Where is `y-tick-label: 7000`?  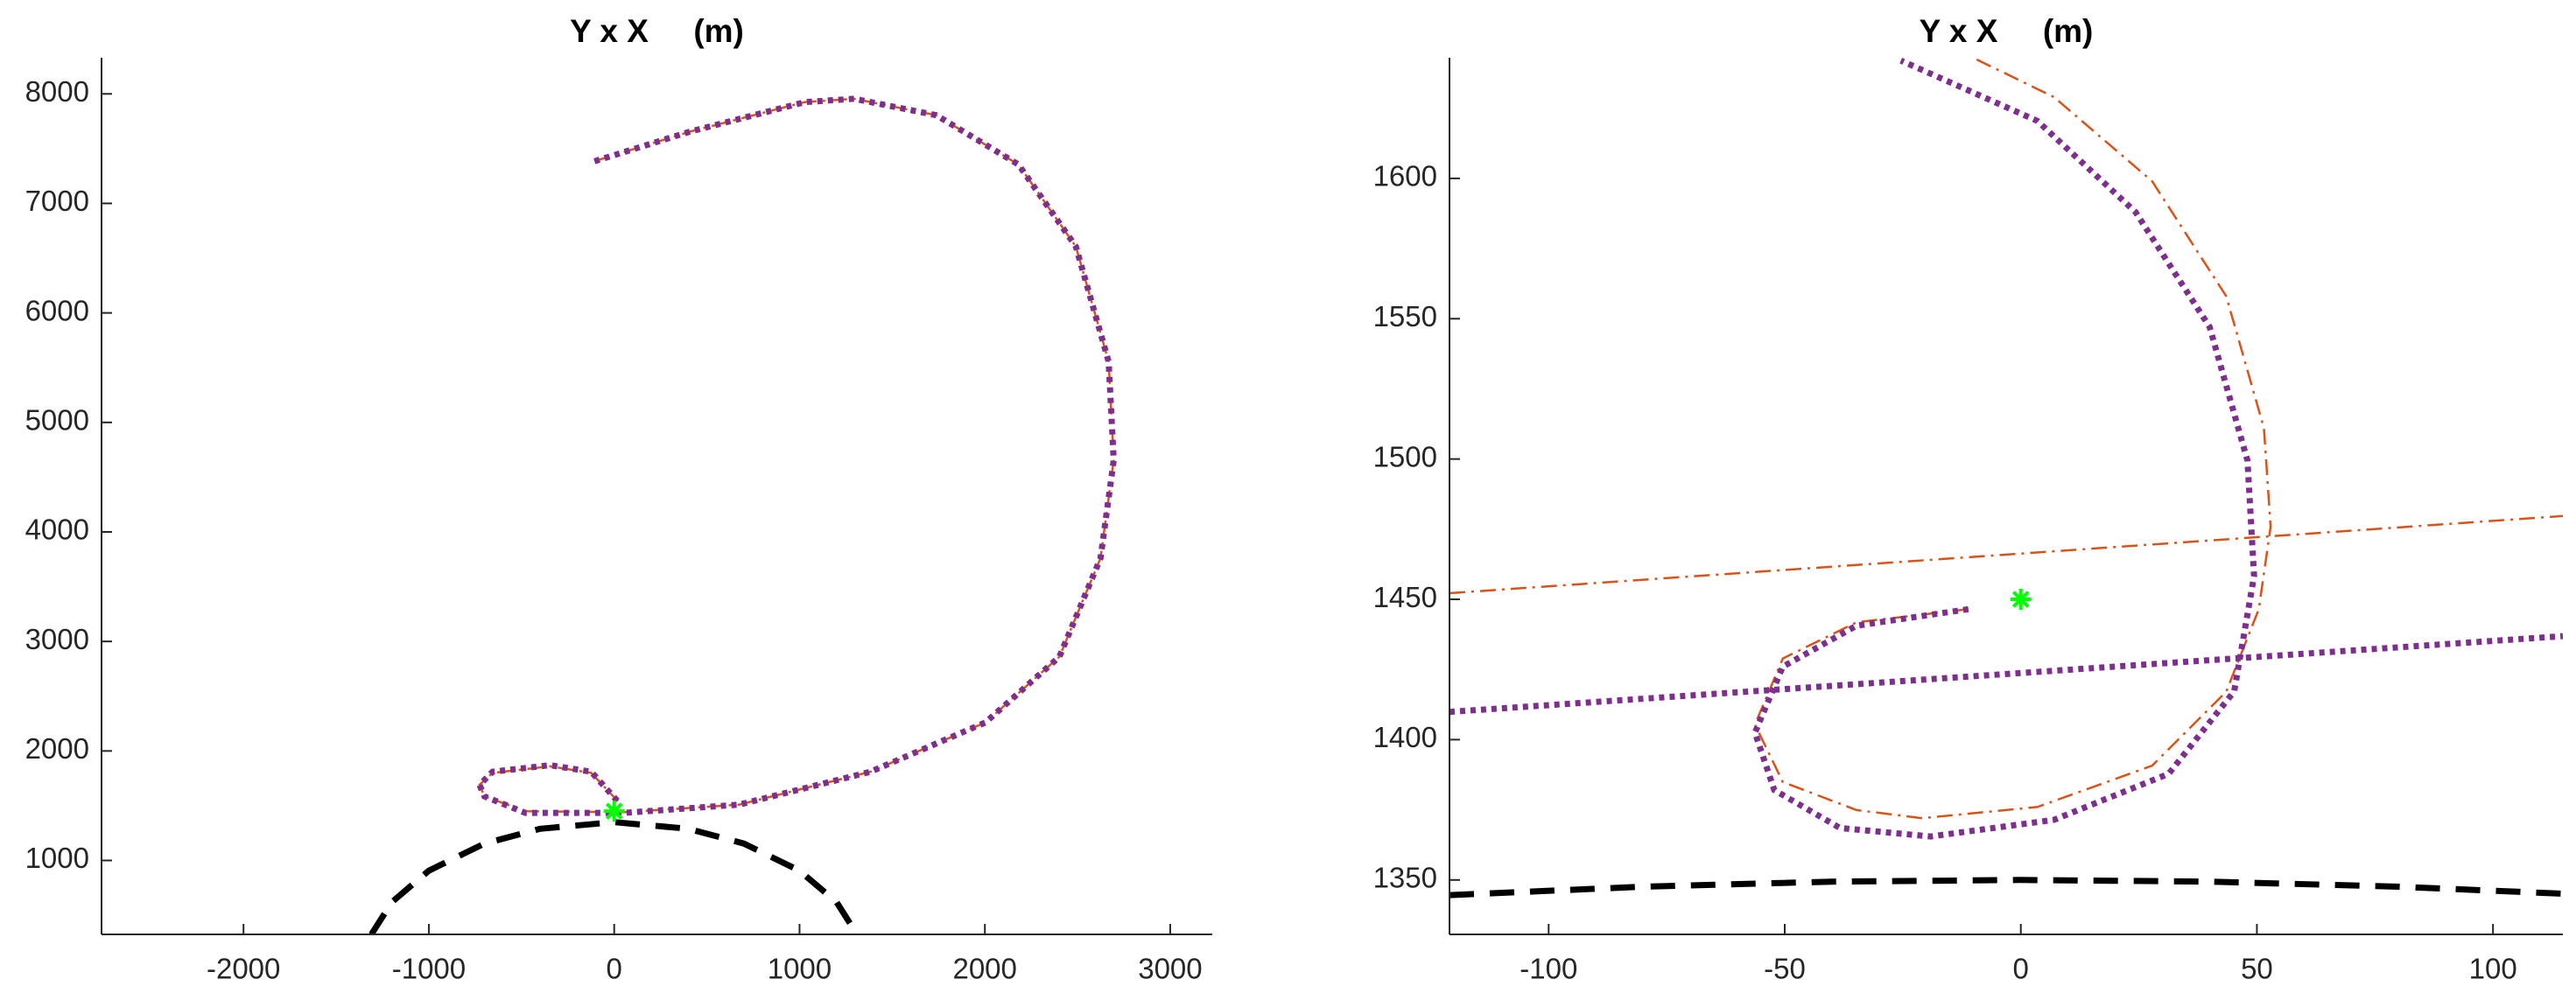
y-tick-label: 7000 is located at coordinates (57, 201).